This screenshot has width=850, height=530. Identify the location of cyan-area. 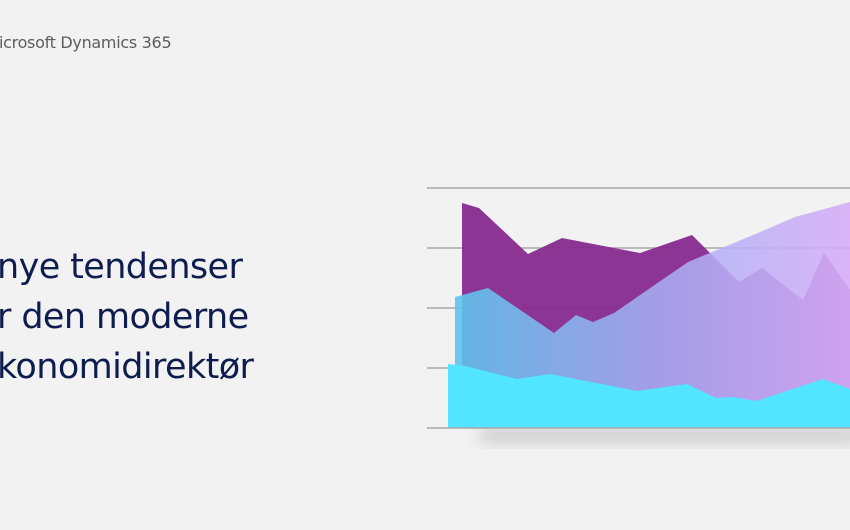
(649, 396).